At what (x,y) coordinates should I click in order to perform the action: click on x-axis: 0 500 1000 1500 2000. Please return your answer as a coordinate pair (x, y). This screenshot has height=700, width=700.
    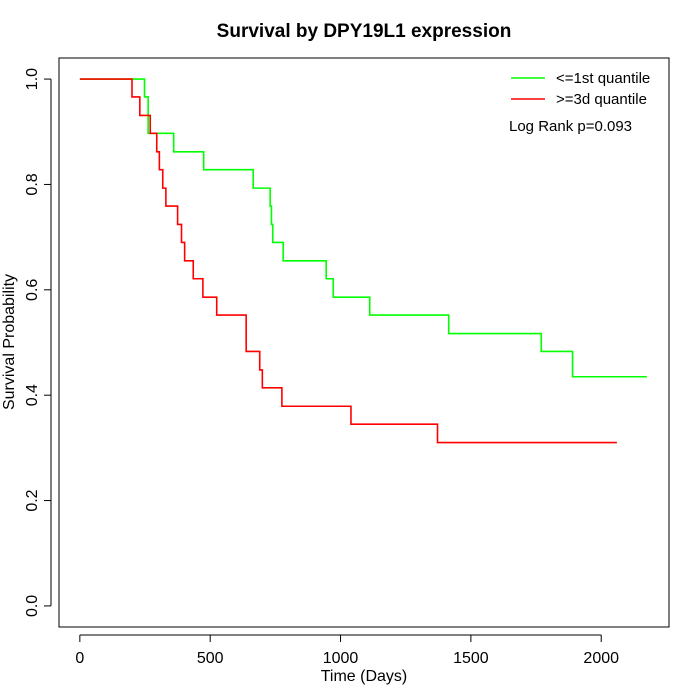
    Looking at the image, I should click on (347, 650).